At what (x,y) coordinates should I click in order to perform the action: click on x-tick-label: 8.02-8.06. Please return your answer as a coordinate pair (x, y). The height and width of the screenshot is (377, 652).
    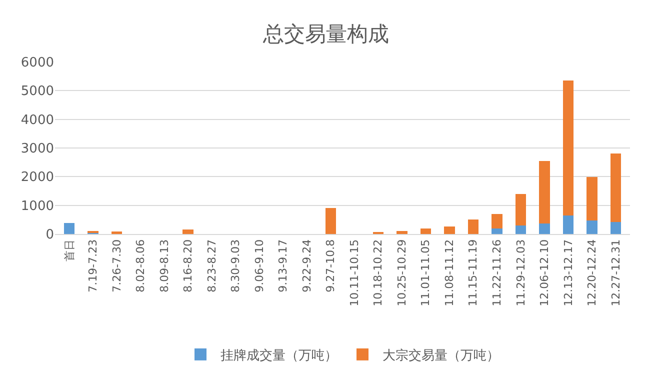
    Looking at the image, I should click on (141, 265).